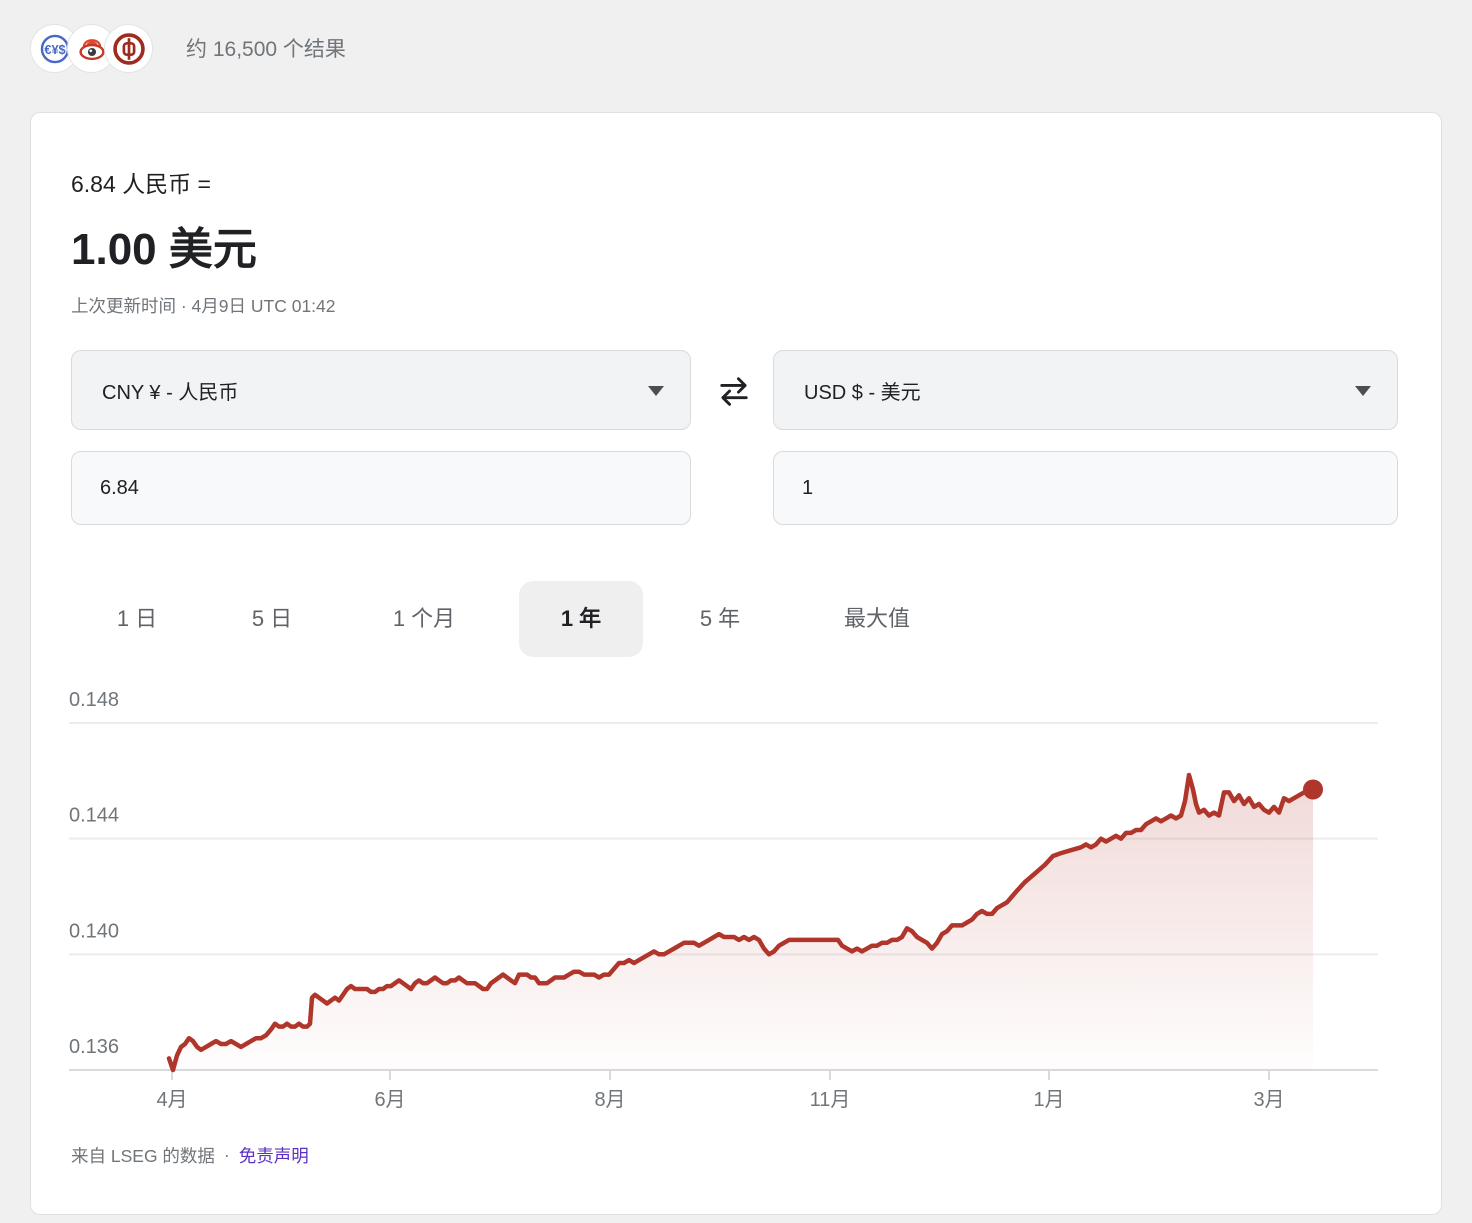  What do you see at coordinates (170, 392) in the screenshot?
I see `from-currency-label: CNY ¥ - 人民币` at bounding box center [170, 392].